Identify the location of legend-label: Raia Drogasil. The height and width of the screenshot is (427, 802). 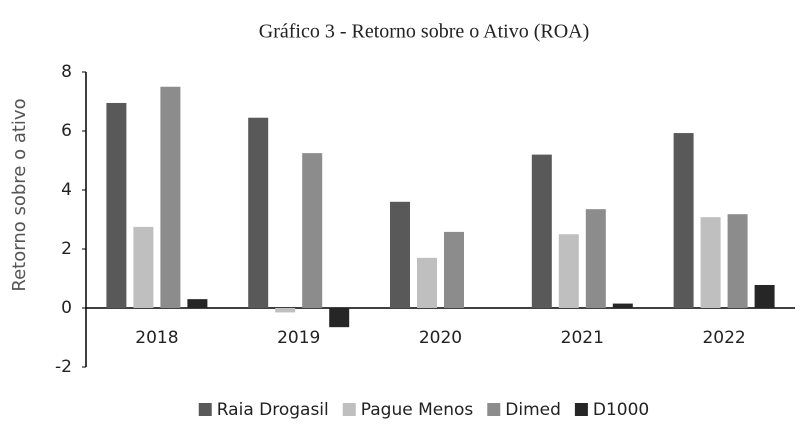
(273, 410).